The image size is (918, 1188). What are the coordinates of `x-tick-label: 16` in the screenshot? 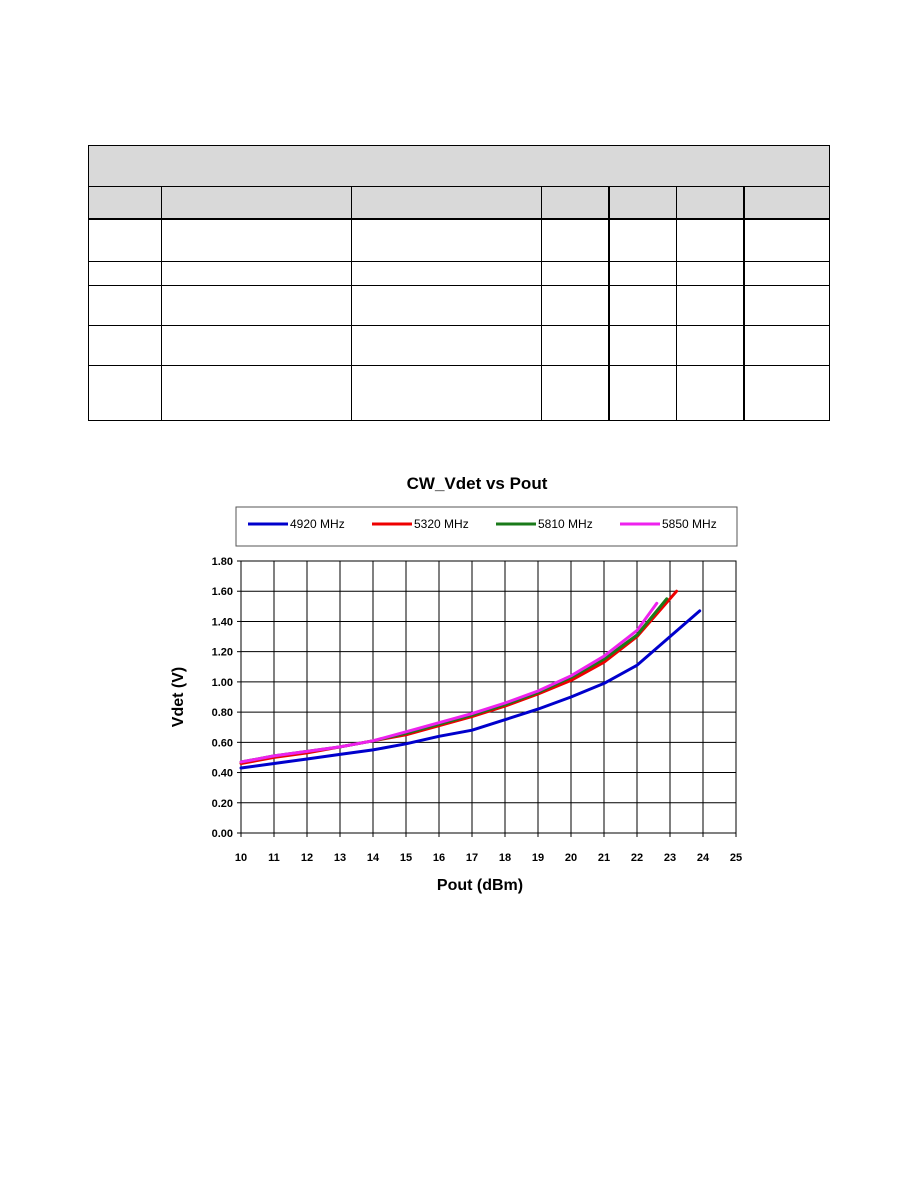 It's located at (439, 858).